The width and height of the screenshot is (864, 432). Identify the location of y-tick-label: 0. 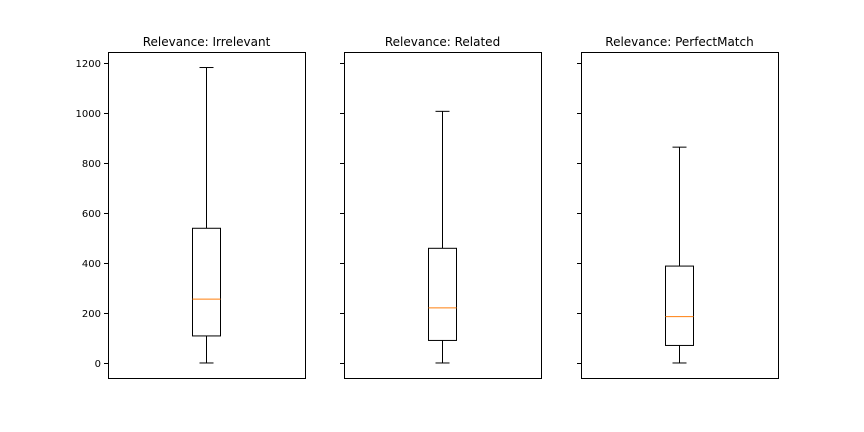
(98, 364).